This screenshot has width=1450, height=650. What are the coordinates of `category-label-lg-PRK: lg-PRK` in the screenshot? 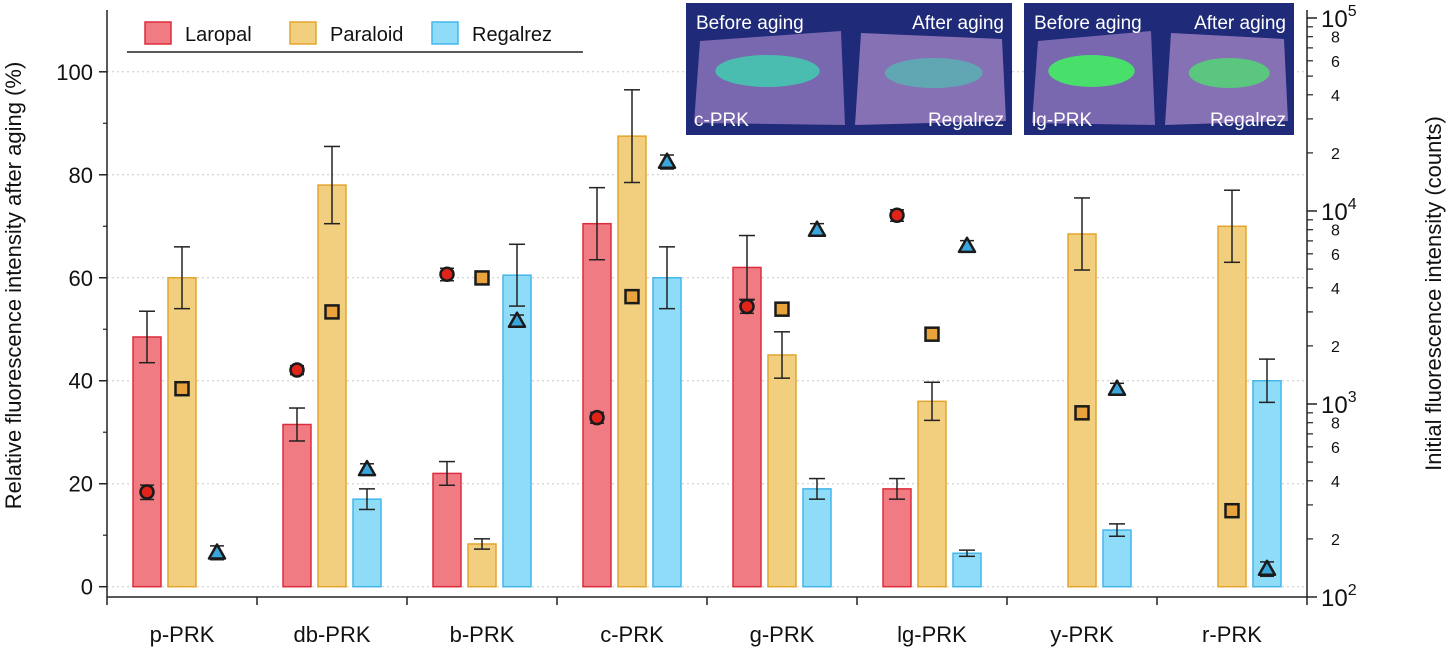 It's located at (932, 634).